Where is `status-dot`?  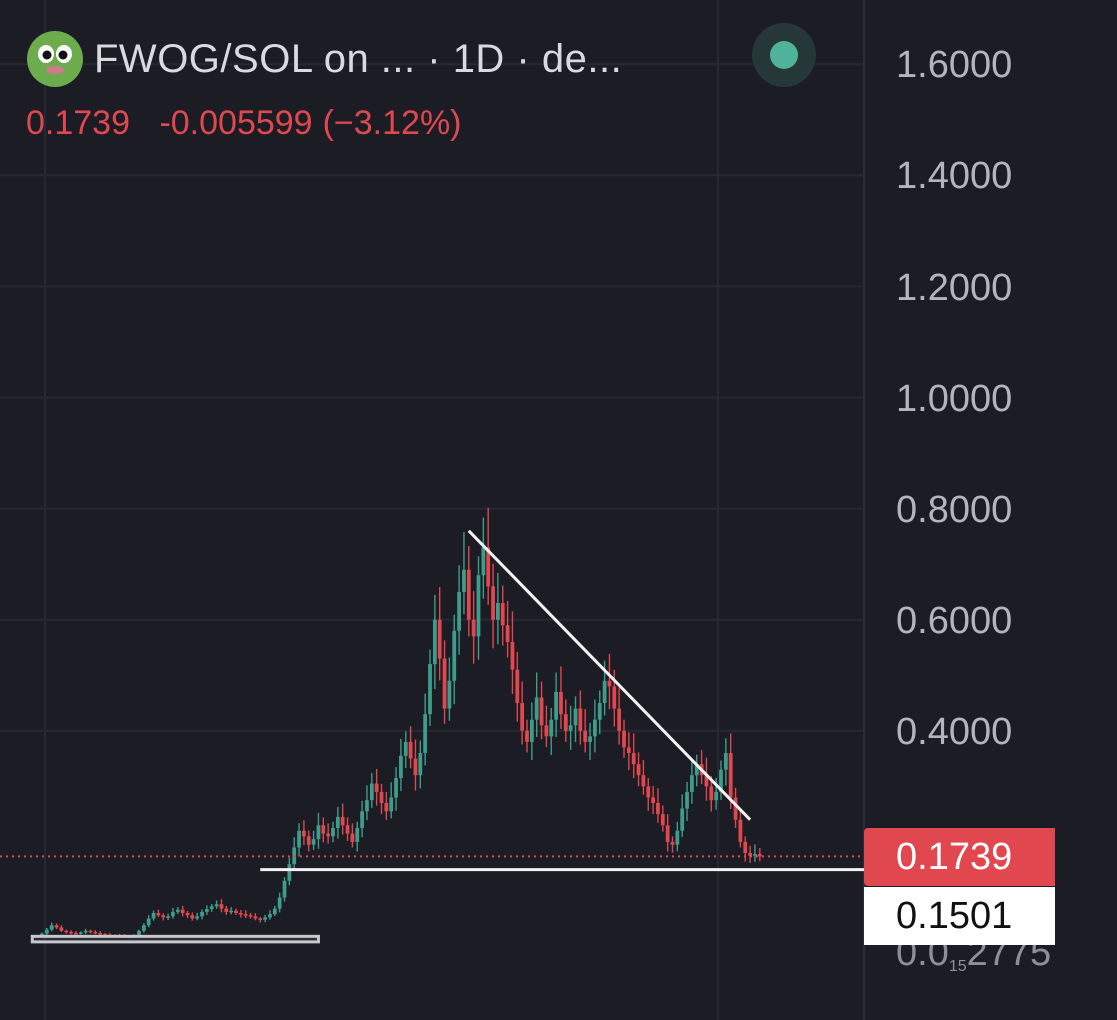
status-dot is located at coordinates (784, 55).